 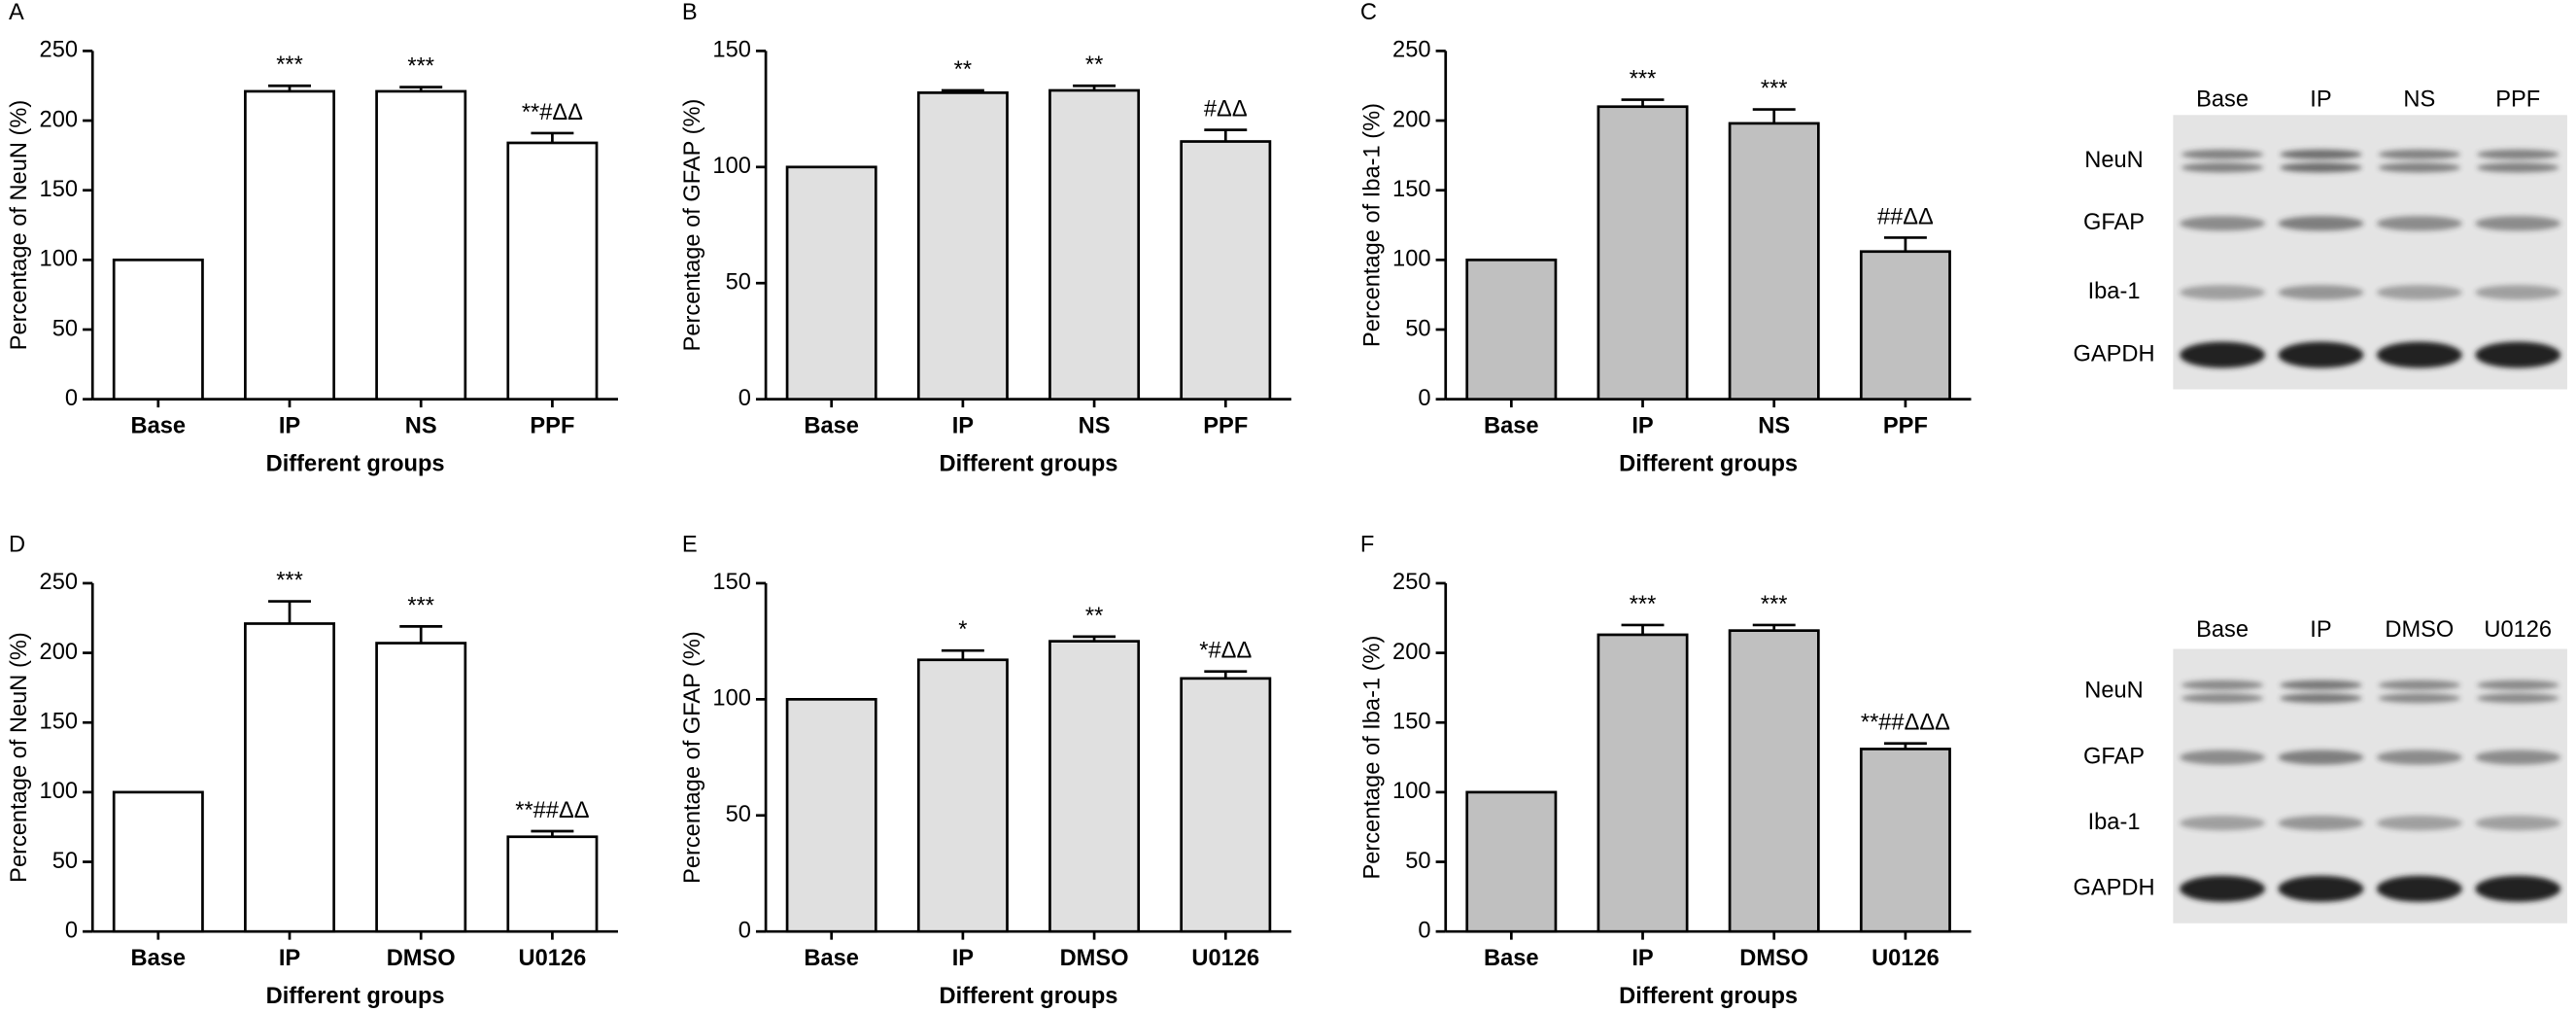 What do you see at coordinates (1373, 225) in the screenshot?
I see `y-axis-label: Percentage of Iba-1 (%)` at bounding box center [1373, 225].